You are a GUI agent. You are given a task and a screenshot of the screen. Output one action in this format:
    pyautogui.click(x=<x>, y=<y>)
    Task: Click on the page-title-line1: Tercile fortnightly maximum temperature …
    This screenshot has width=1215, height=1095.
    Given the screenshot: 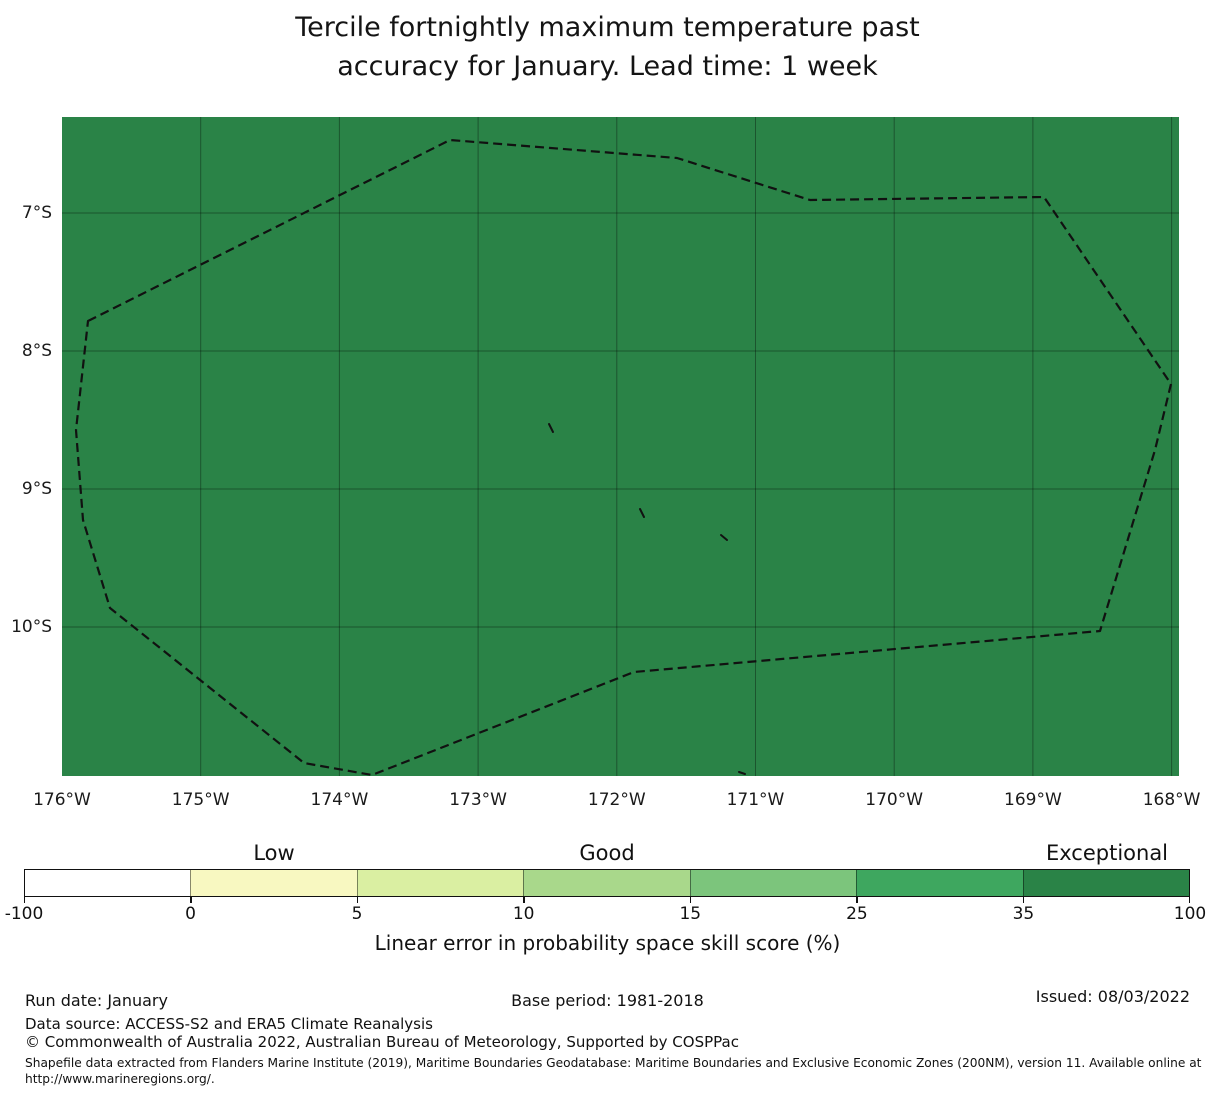 What is the action you would take?
    pyautogui.click(x=607, y=27)
    